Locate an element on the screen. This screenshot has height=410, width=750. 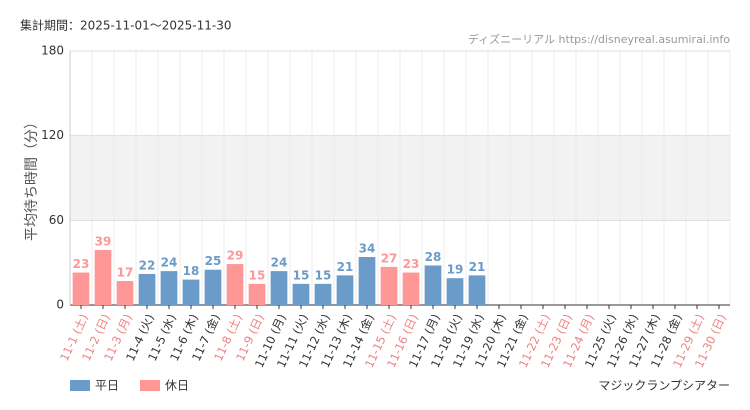
value-label: 17 is located at coordinates (125, 273).